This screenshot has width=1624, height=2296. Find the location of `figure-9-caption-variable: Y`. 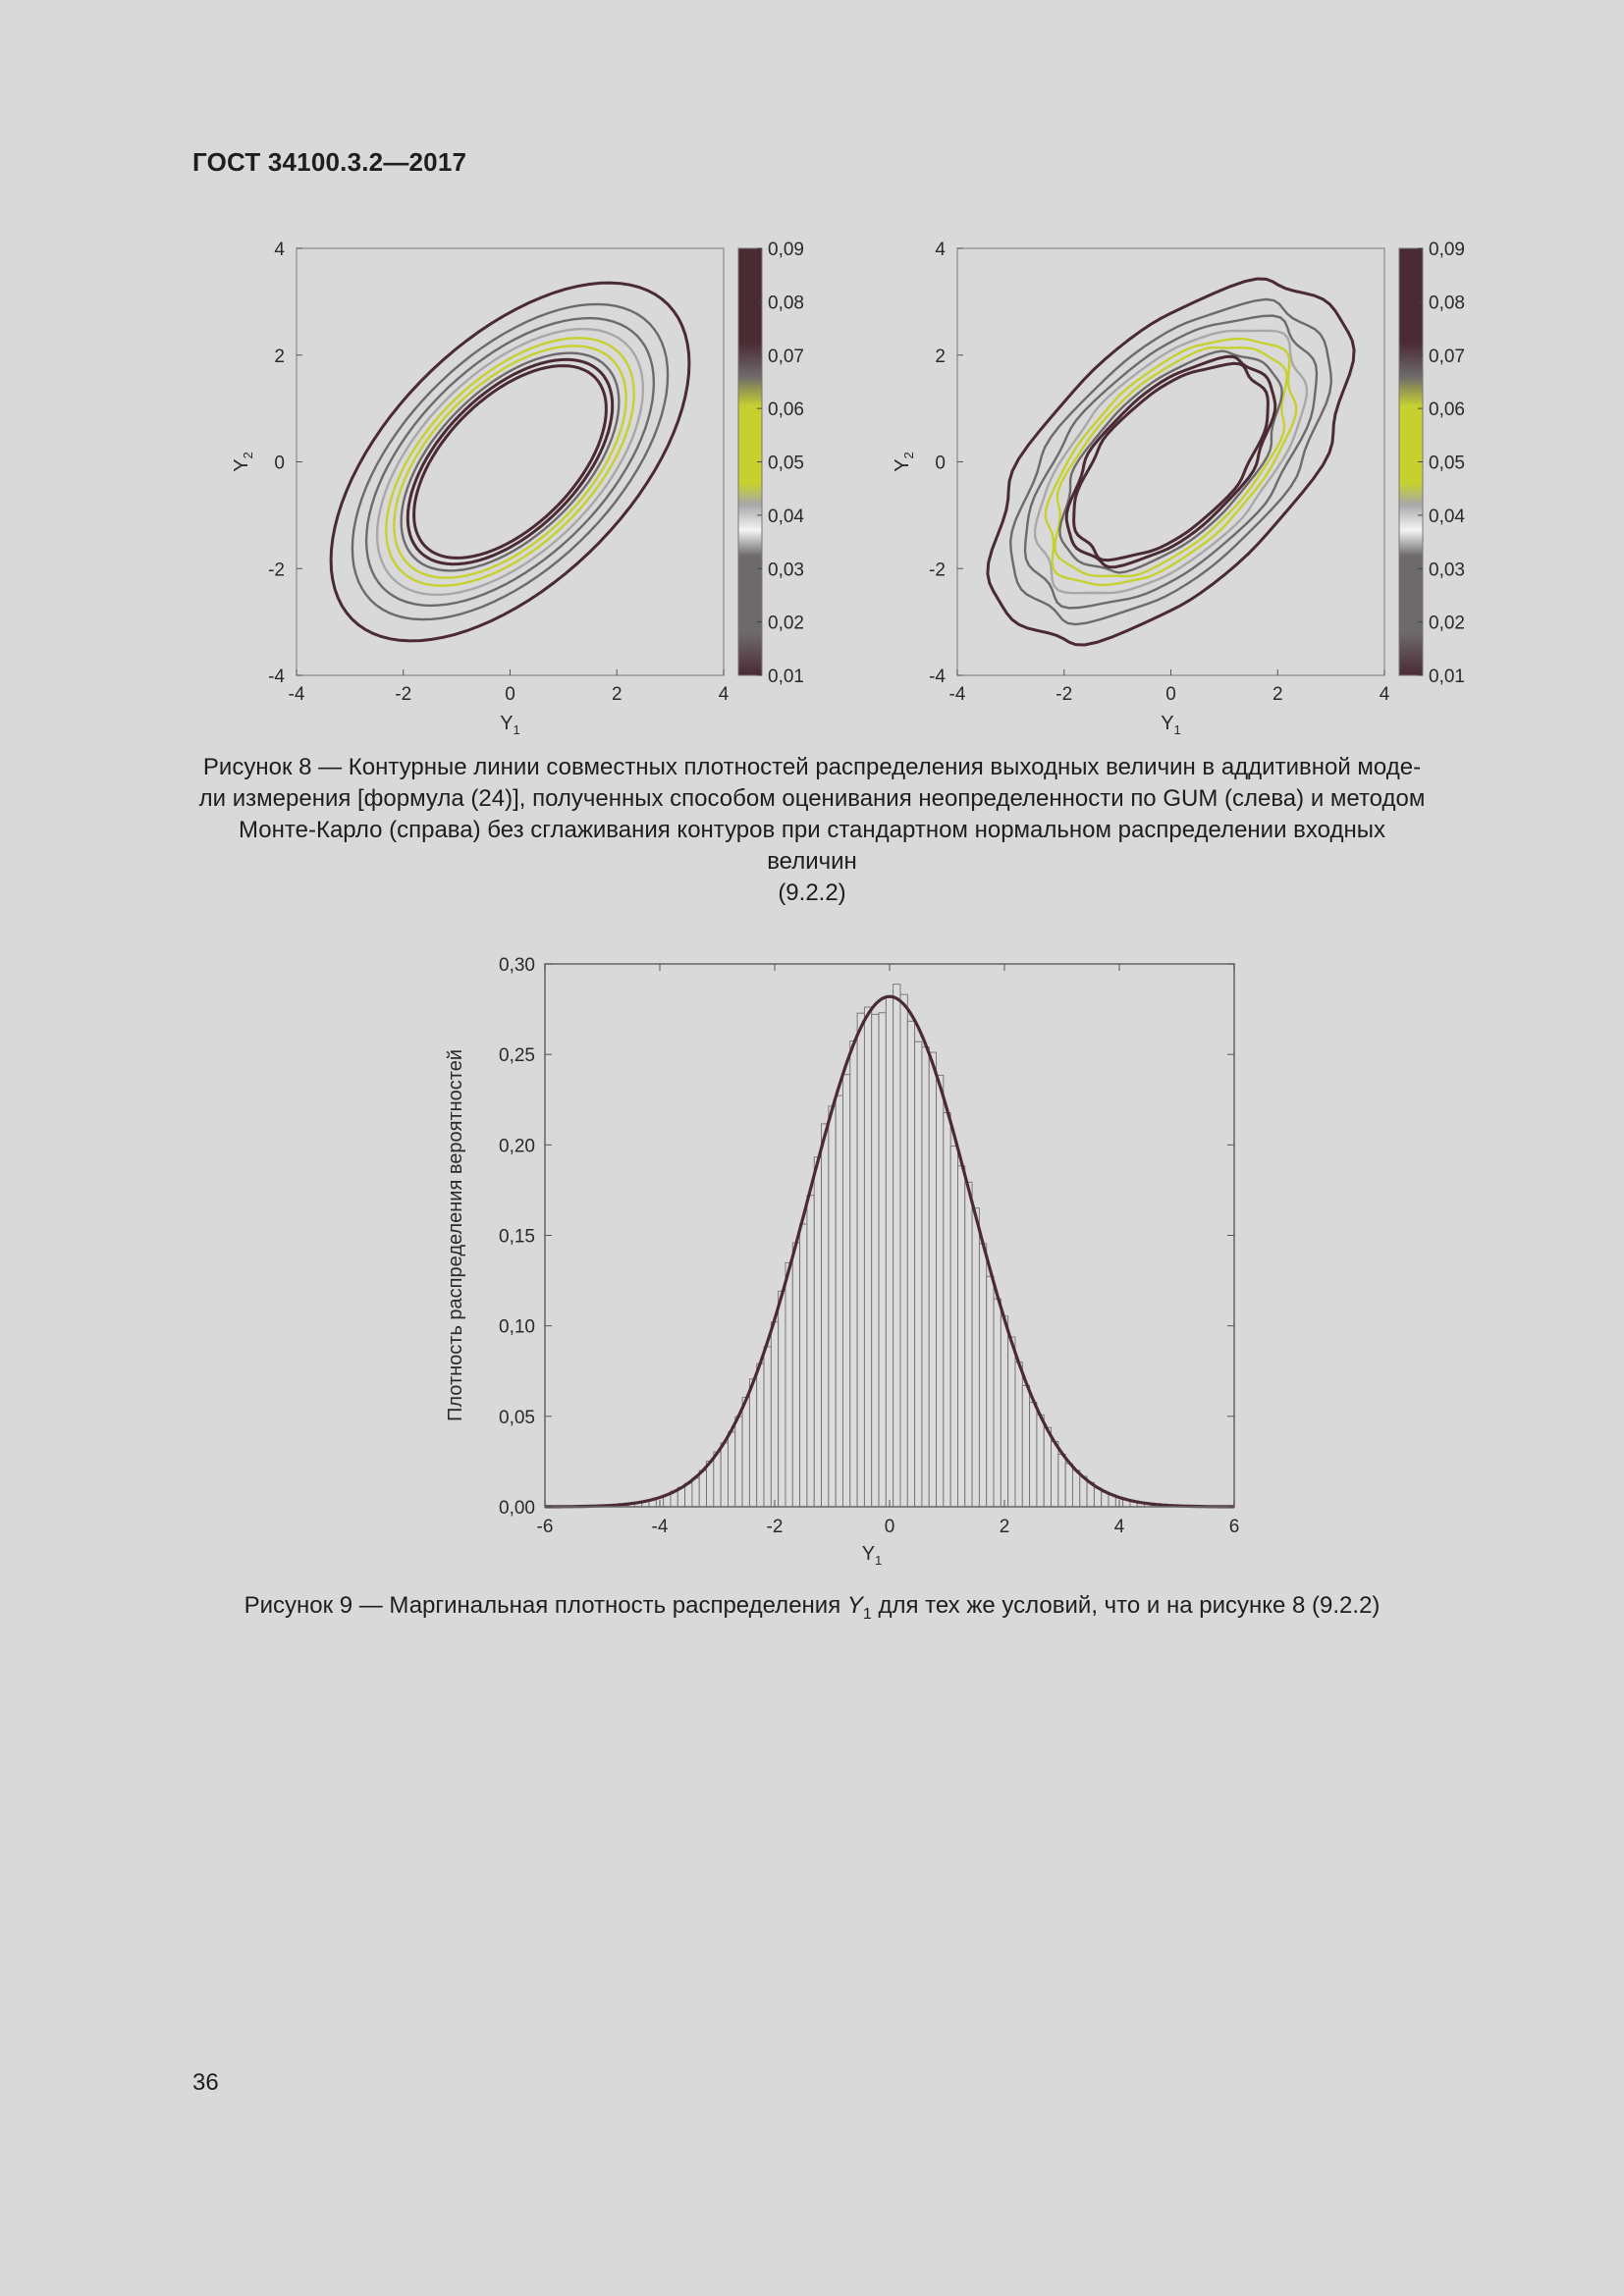

figure-9-caption-variable: Y is located at coordinates (854, 1606).